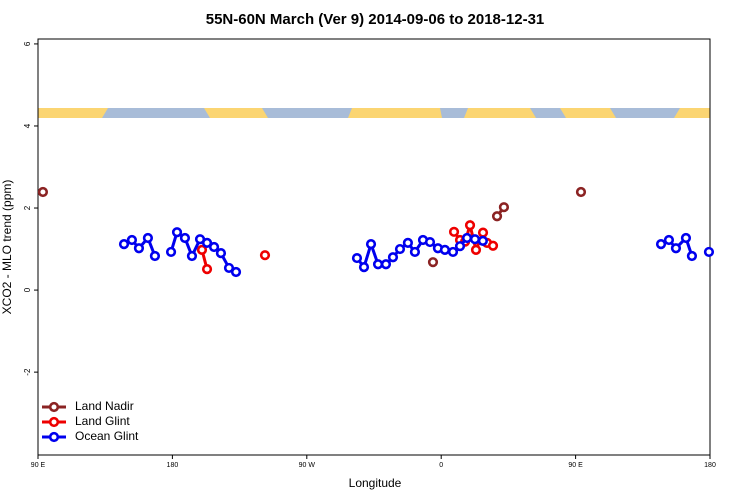 The height and width of the screenshot is (500, 750). Describe the element at coordinates (102, 421) in the screenshot. I see `legend-label: Land Glint` at that location.